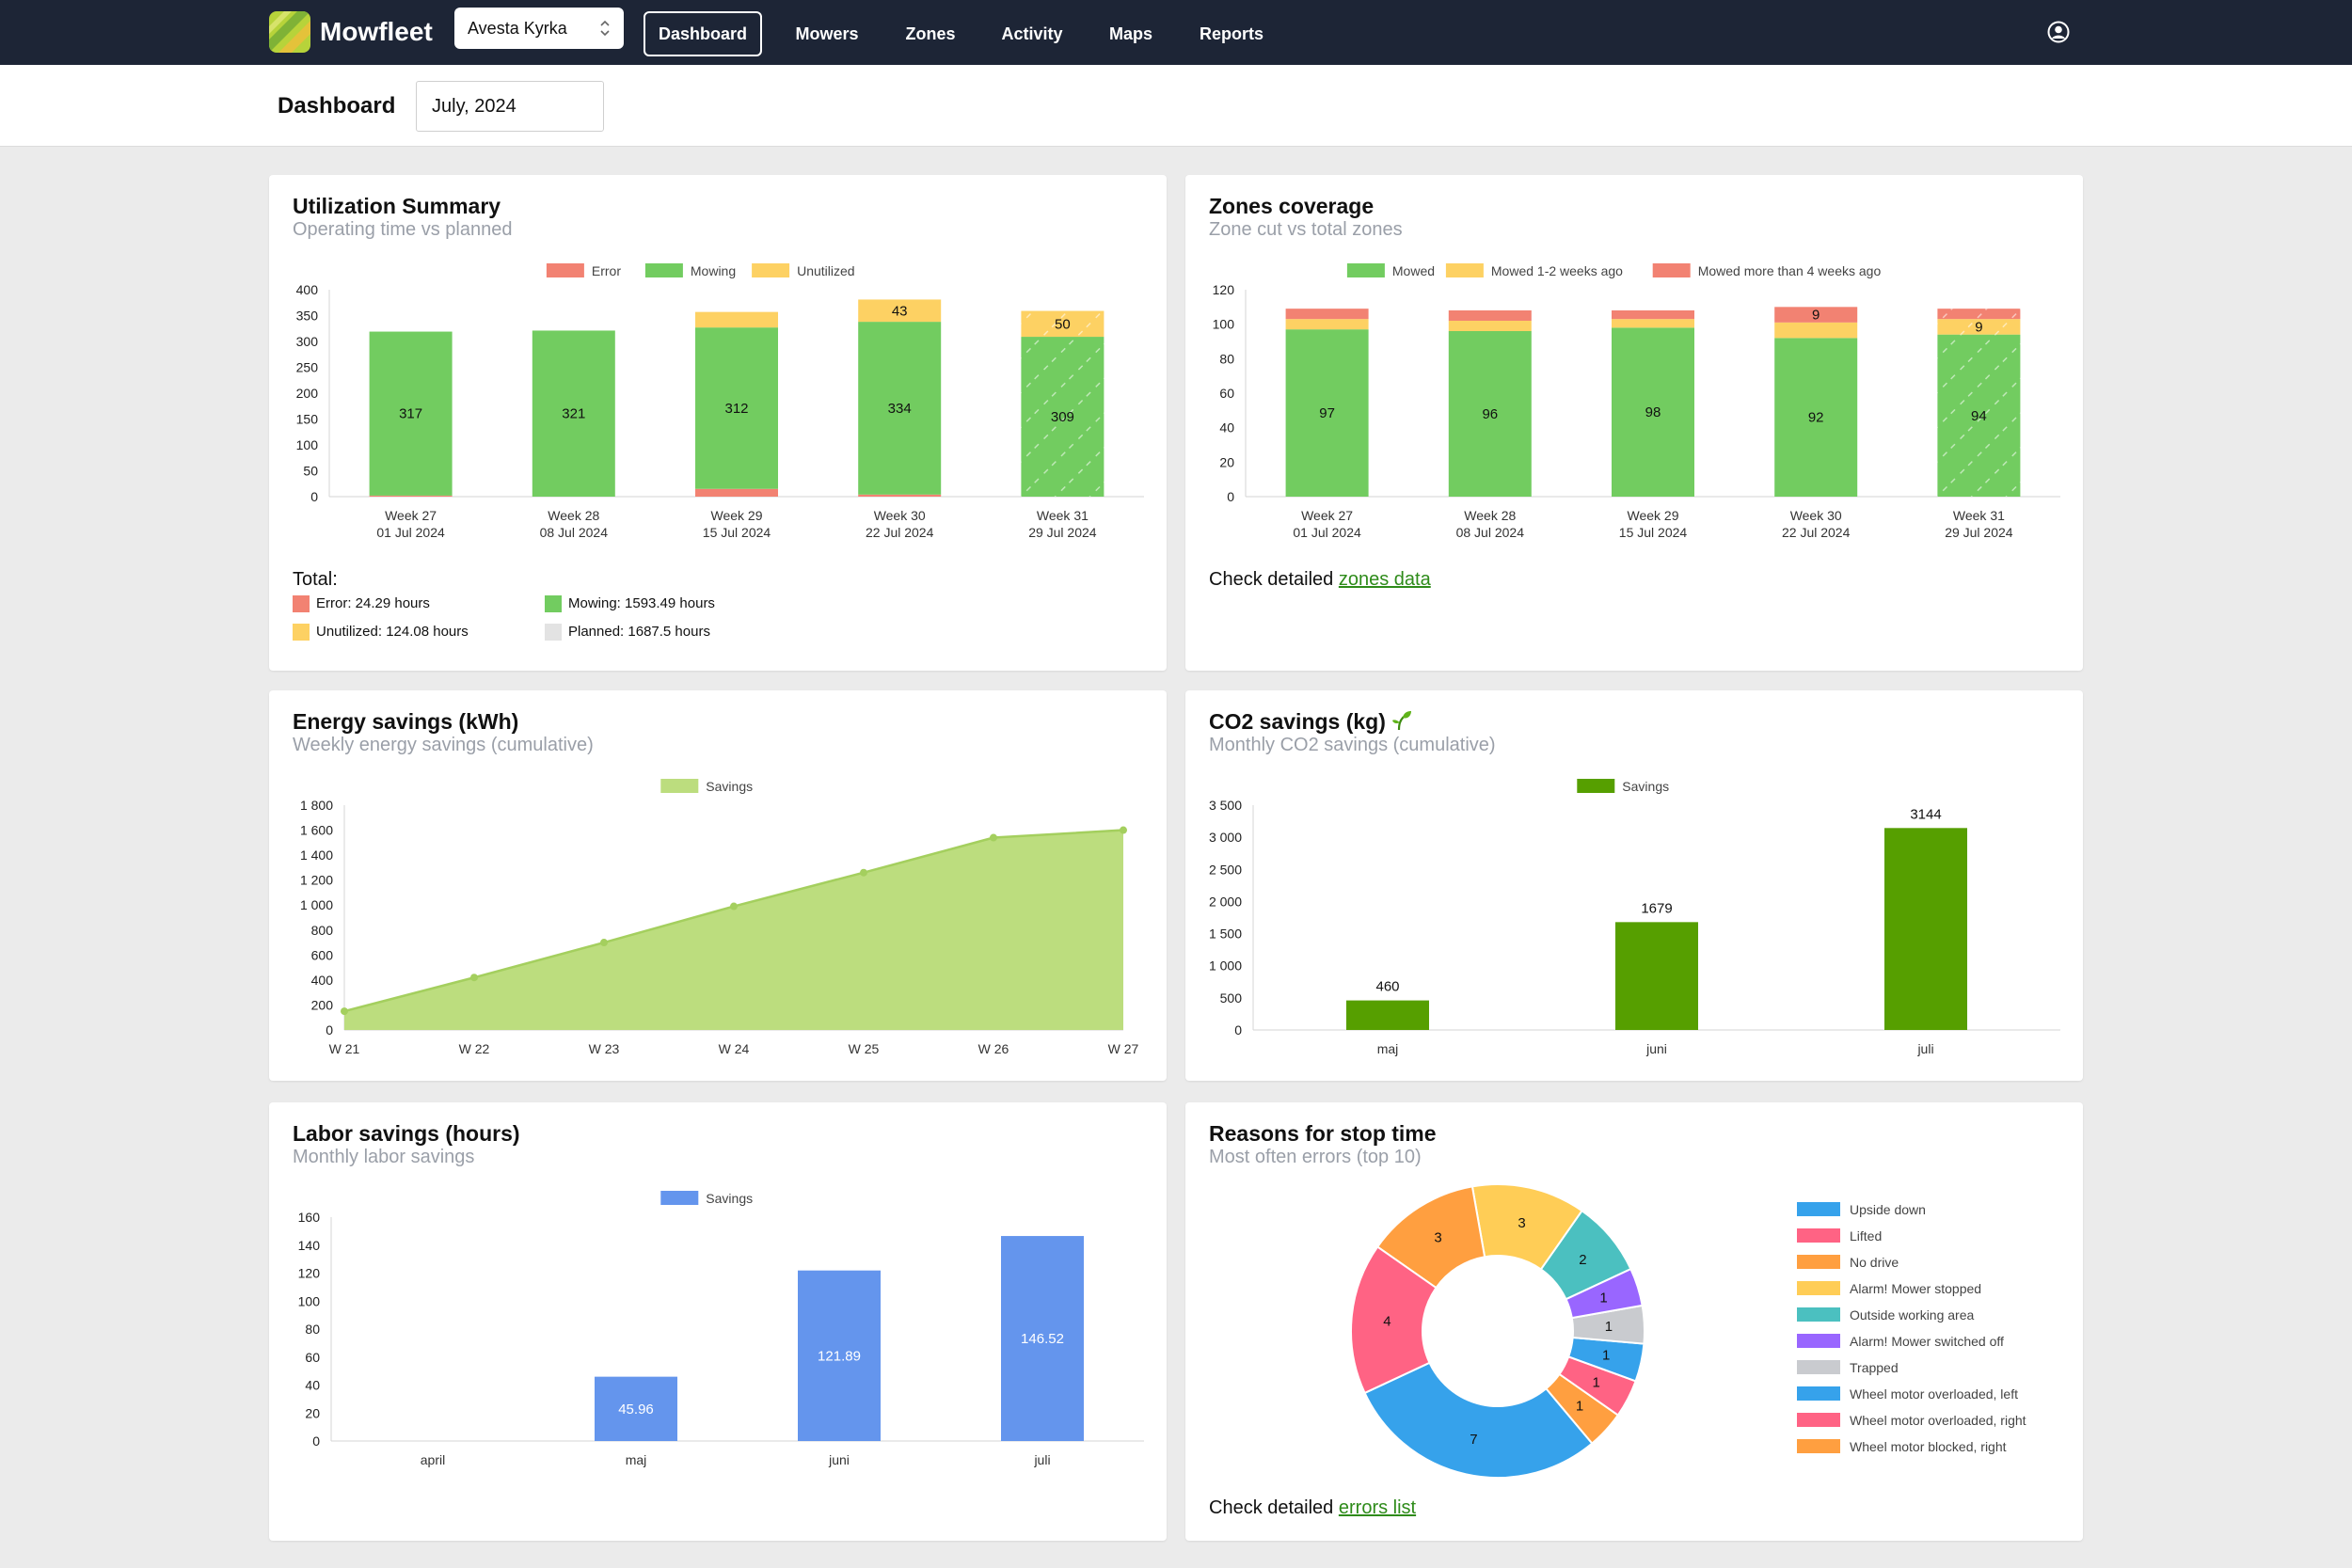  Describe the element at coordinates (309, 1246) in the screenshot. I see `y-tick-label: 140` at that location.